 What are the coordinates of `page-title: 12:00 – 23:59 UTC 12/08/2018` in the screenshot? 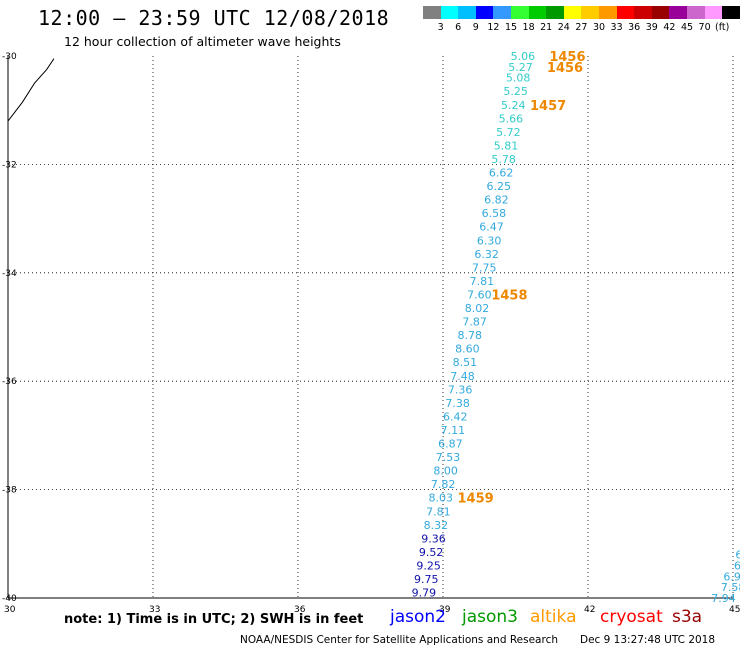 It's located at (214, 18).